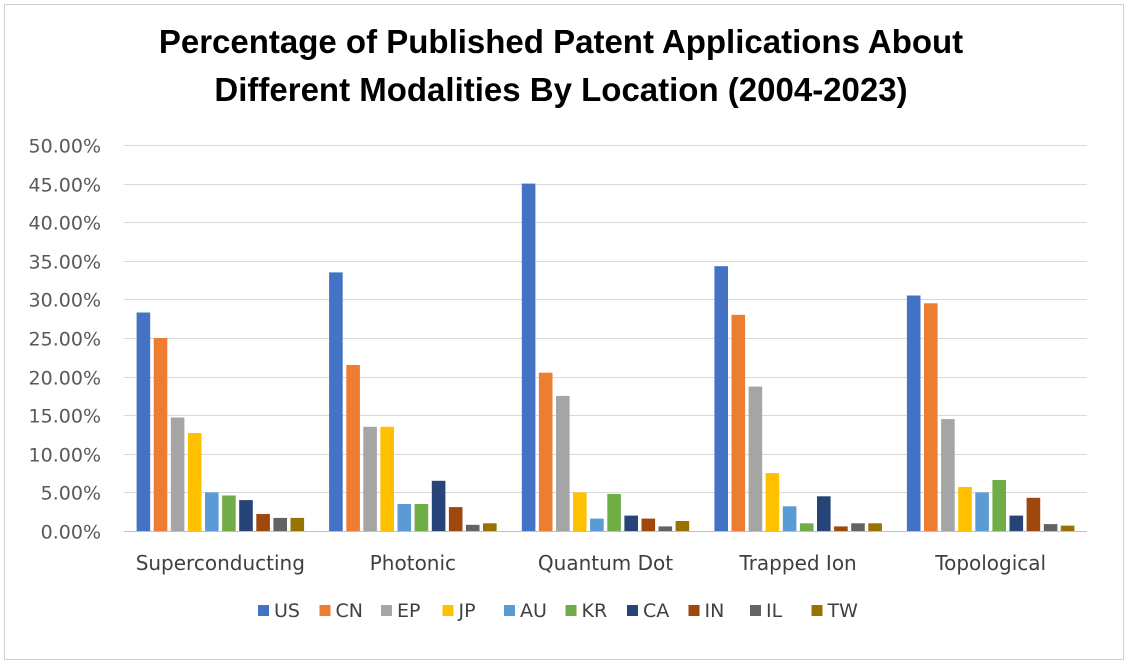  What do you see at coordinates (580, 511) in the screenshot?
I see `bar-jp-quantum-dot` at bounding box center [580, 511].